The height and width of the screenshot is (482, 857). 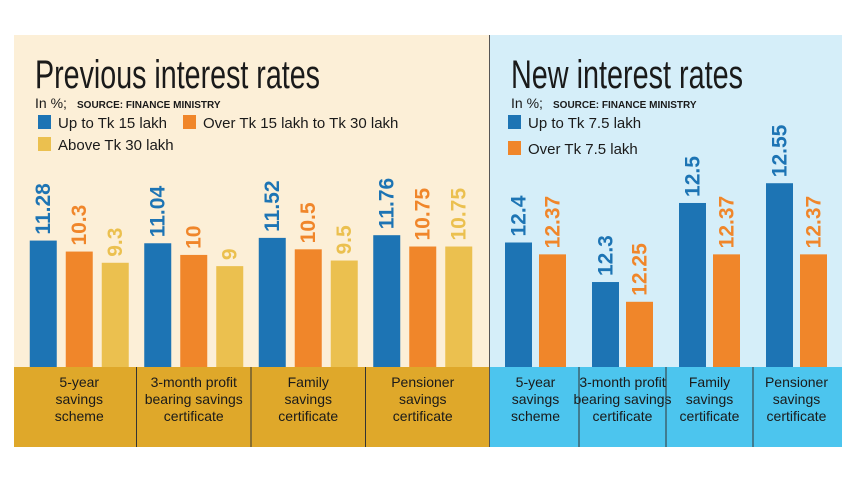 What do you see at coordinates (780, 150) in the screenshot?
I see `value-label: 12.55` at bounding box center [780, 150].